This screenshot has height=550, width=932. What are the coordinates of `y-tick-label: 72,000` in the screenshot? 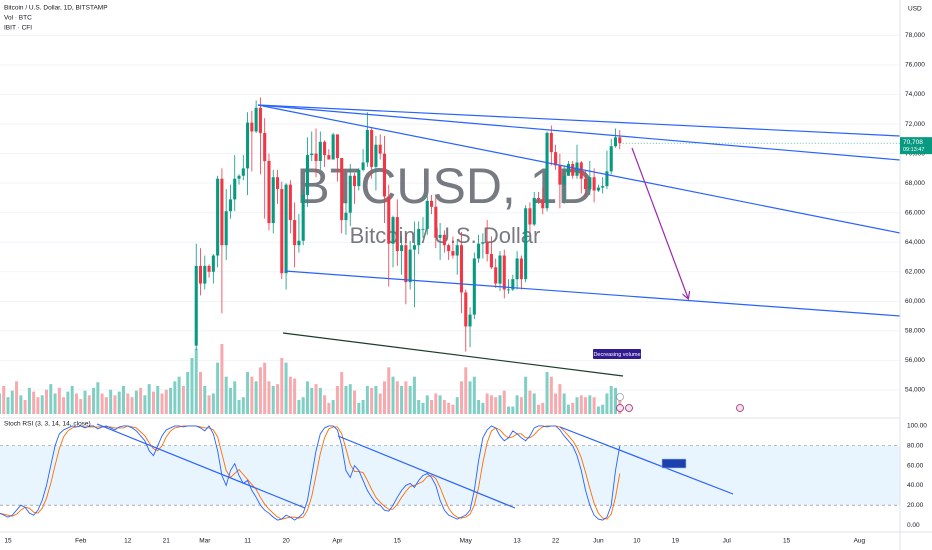 It's located at (915, 124).